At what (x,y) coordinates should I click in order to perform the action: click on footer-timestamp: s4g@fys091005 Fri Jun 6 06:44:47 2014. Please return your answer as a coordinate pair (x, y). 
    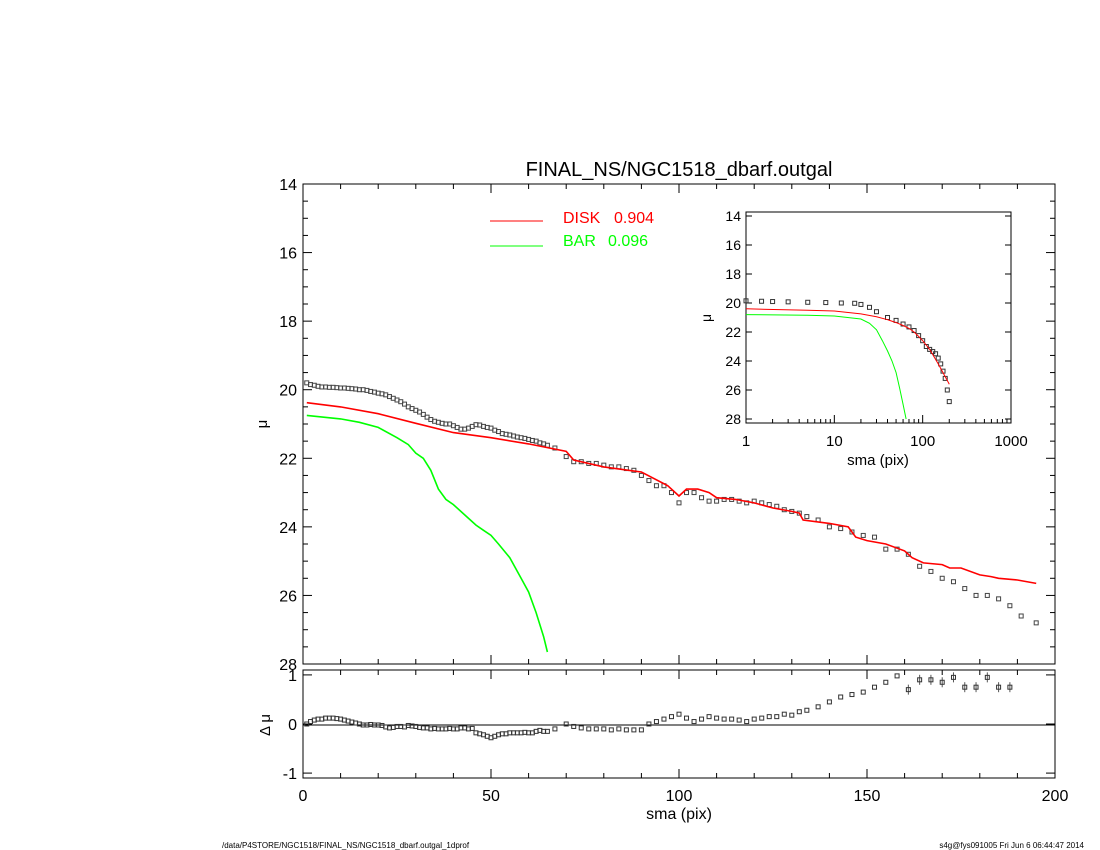
    Looking at the image, I should click on (1011, 845).